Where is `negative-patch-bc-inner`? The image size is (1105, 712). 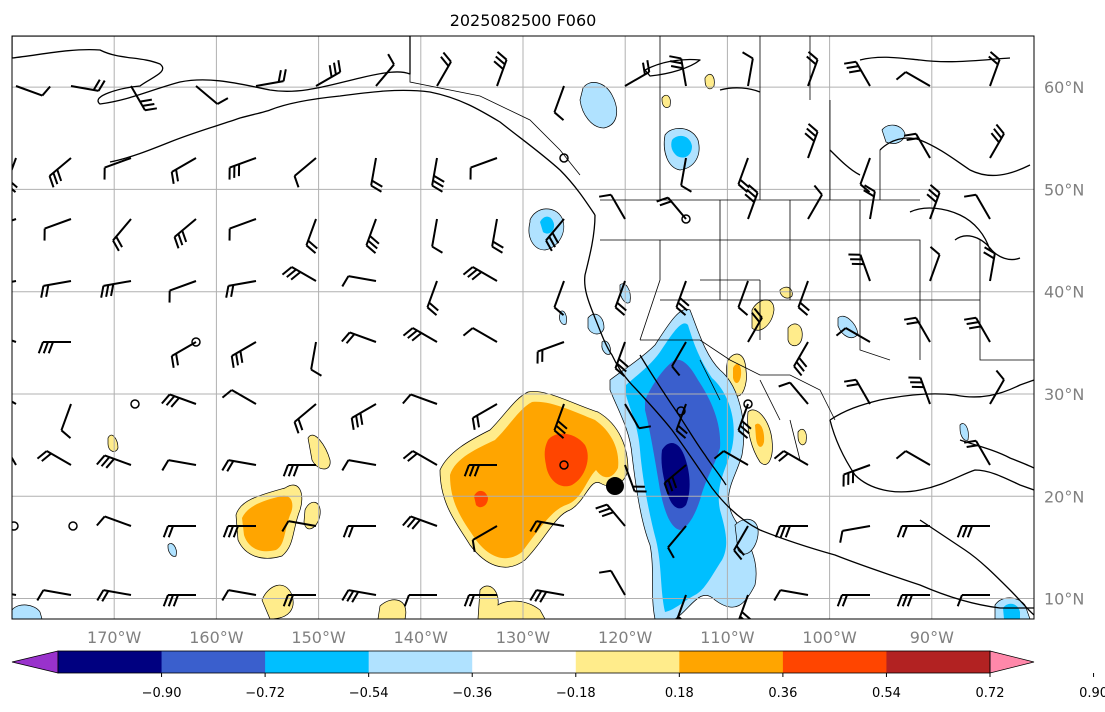 negative-patch-bc-inner is located at coordinates (547, 225).